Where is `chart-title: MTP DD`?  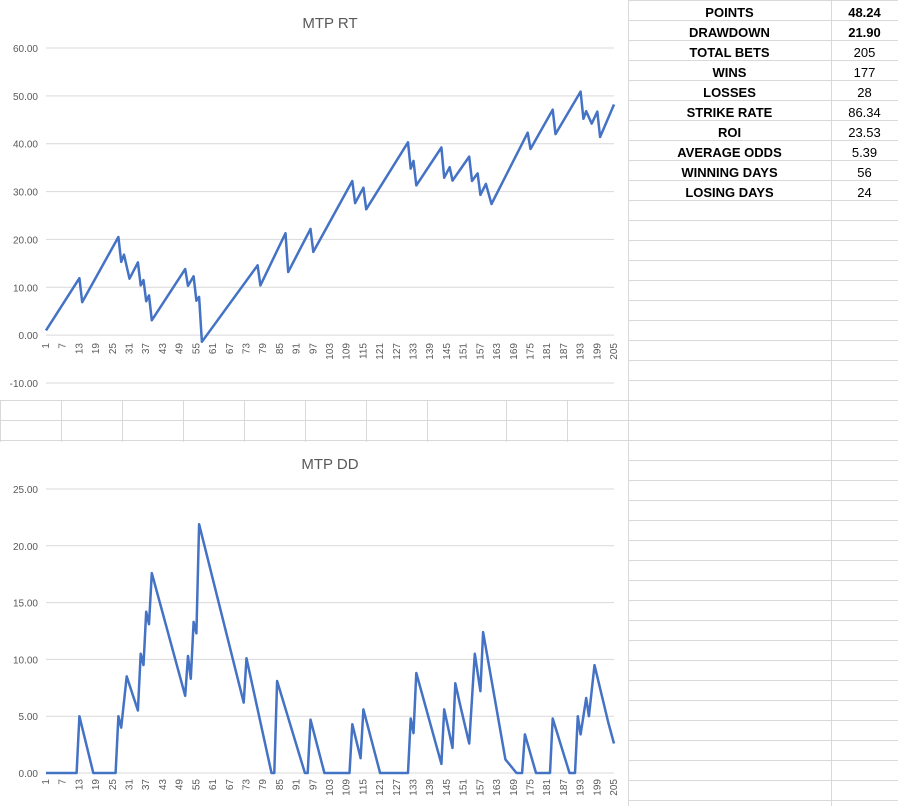
chart-title: MTP DD is located at coordinates (329, 464).